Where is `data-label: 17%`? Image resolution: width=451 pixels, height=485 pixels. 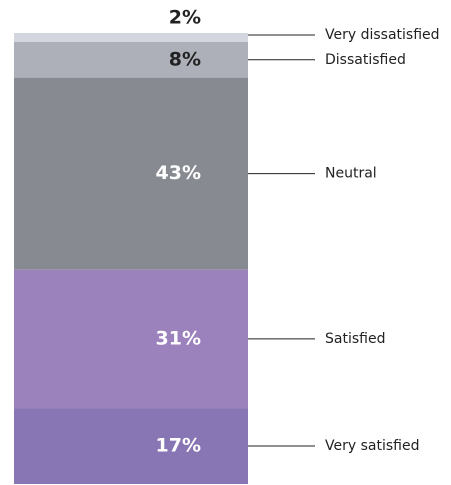
data-label: 17% is located at coordinates (178, 446).